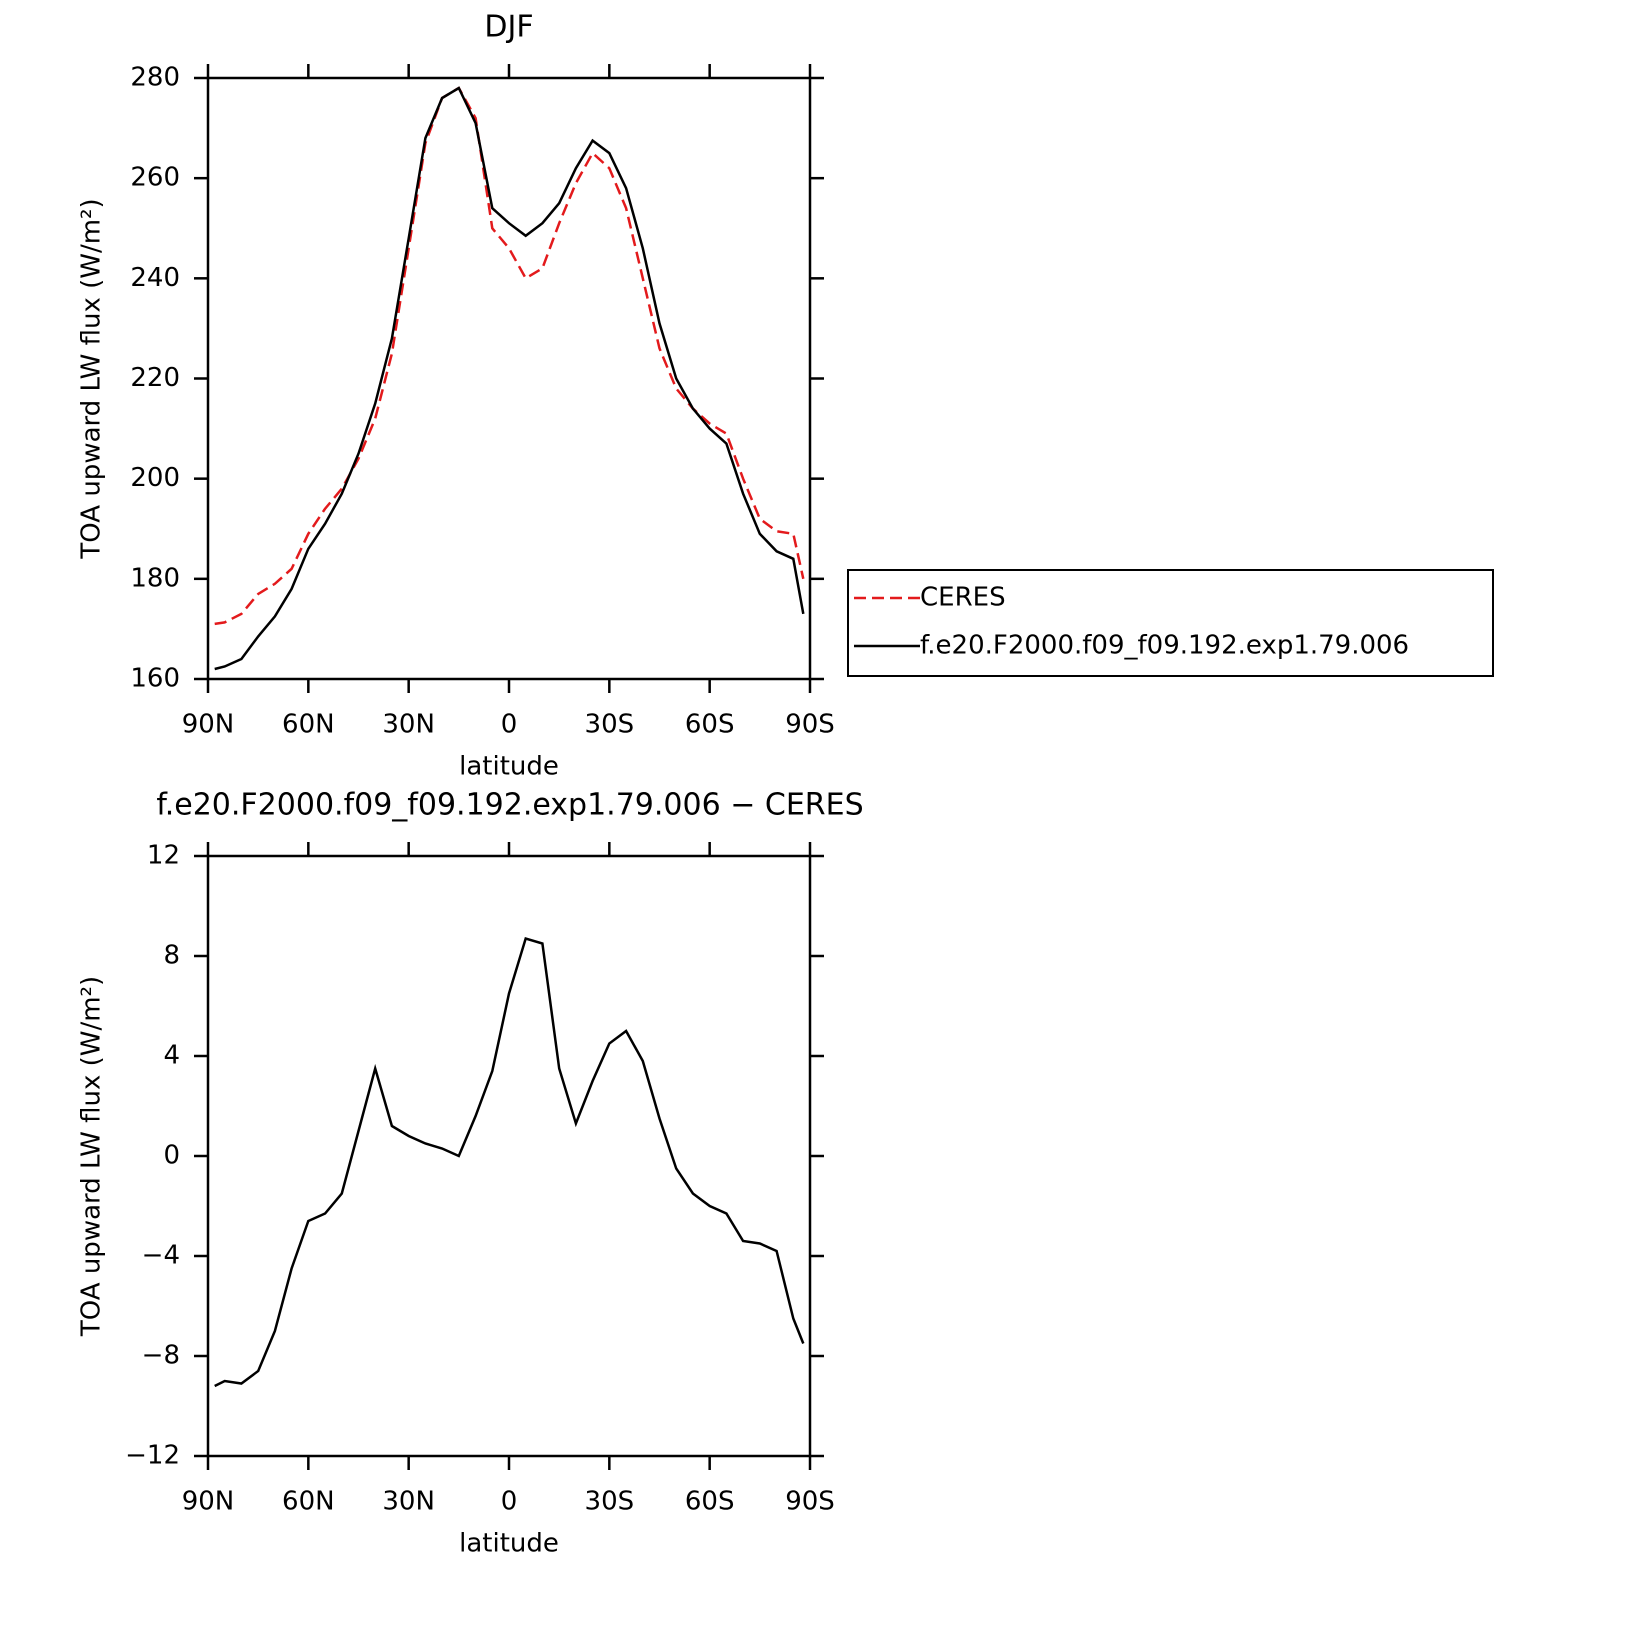 This screenshot has height=1641, width=1644. Describe the element at coordinates (1164, 646) in the screenshot. I see `legend-label: f.e20.F2000.f09_f09.192.exp1.79.006` at that location.